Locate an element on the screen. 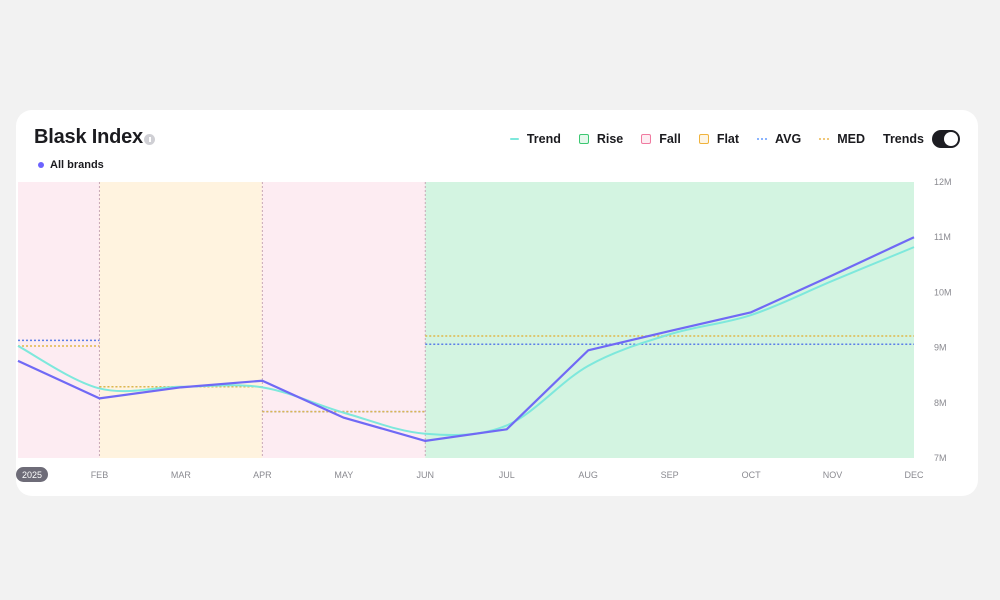 This screenshot has height=600, width=1000. region-fall is located at coordinates (59, 320).